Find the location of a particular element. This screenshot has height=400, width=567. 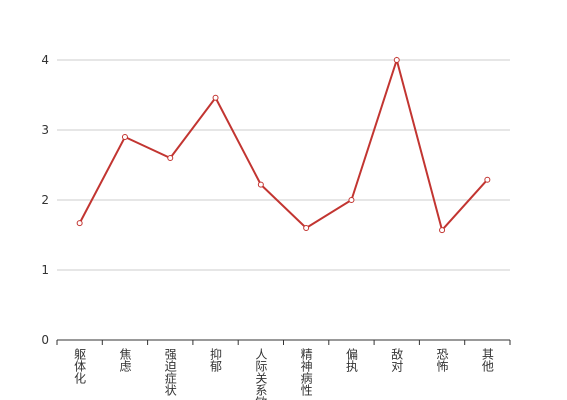

x-tick-label: 抑郁 is located at coordinates (216, 360).